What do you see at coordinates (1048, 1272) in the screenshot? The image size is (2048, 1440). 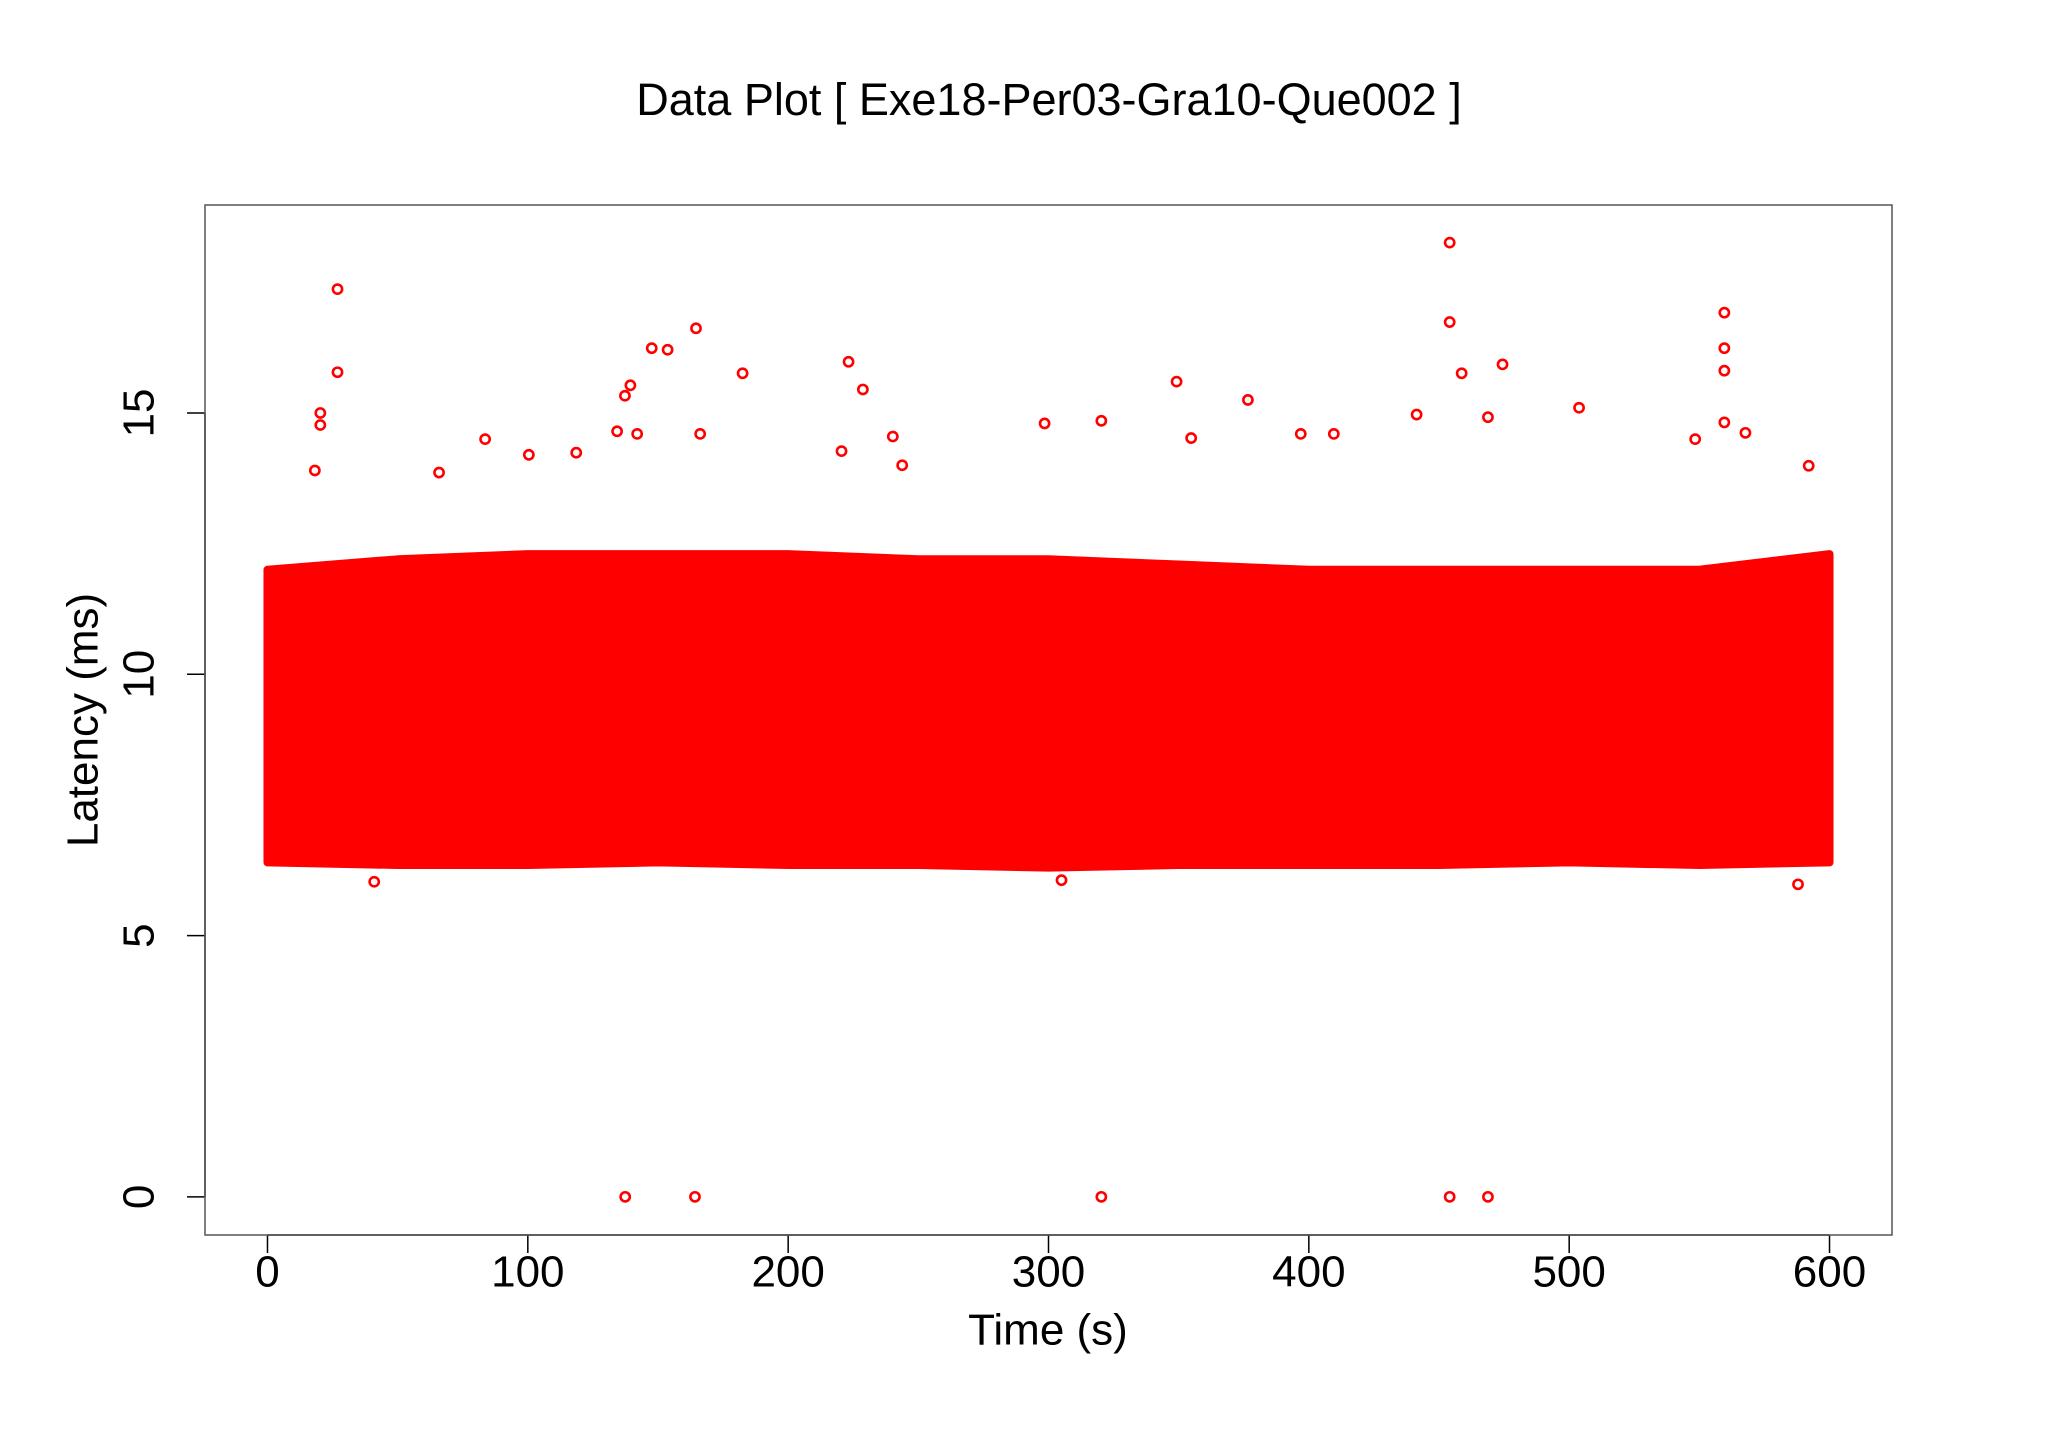 I see `x-tick-label: 300` at bounding box center [1048, 1272].